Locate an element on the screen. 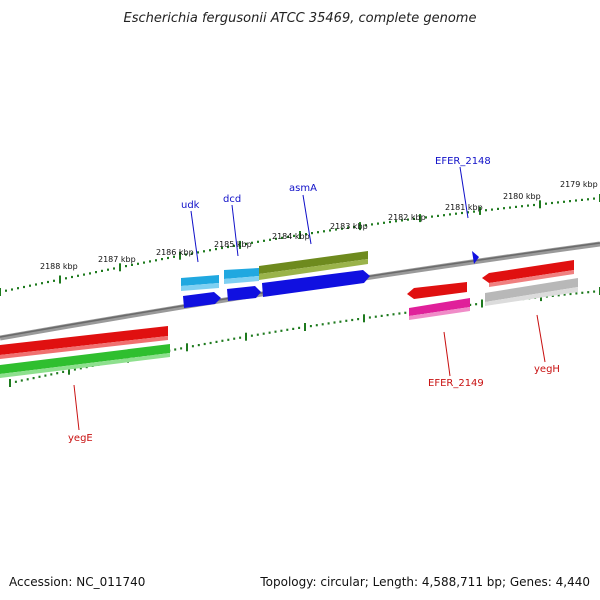 The height and width of the screenshot is (600, 600). gene-label-dcd: dcd is located at coordinates (232, 199).